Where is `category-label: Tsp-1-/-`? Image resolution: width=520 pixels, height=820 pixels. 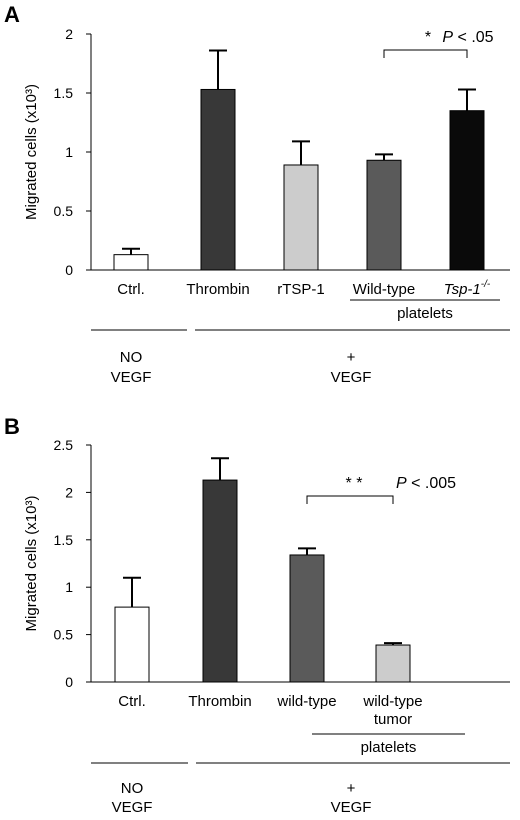 category-label: Tsp-1-/- is located at coordinates (467, 288).